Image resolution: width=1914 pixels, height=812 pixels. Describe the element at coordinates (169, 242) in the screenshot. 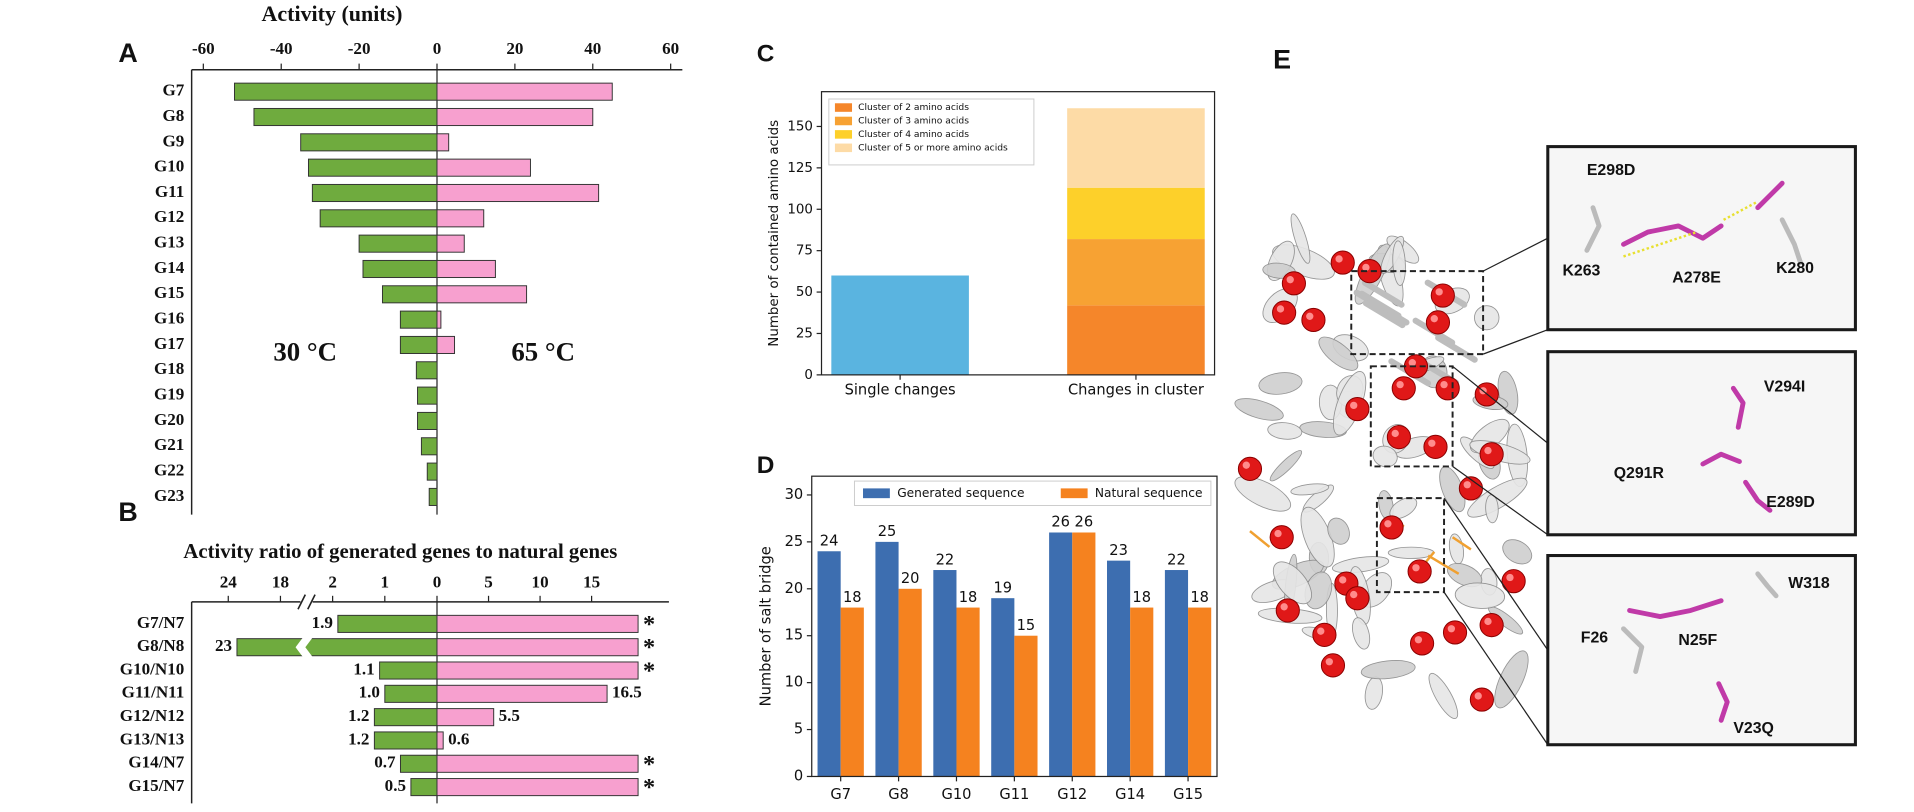

I see `y-tick-label: G13` at that location.